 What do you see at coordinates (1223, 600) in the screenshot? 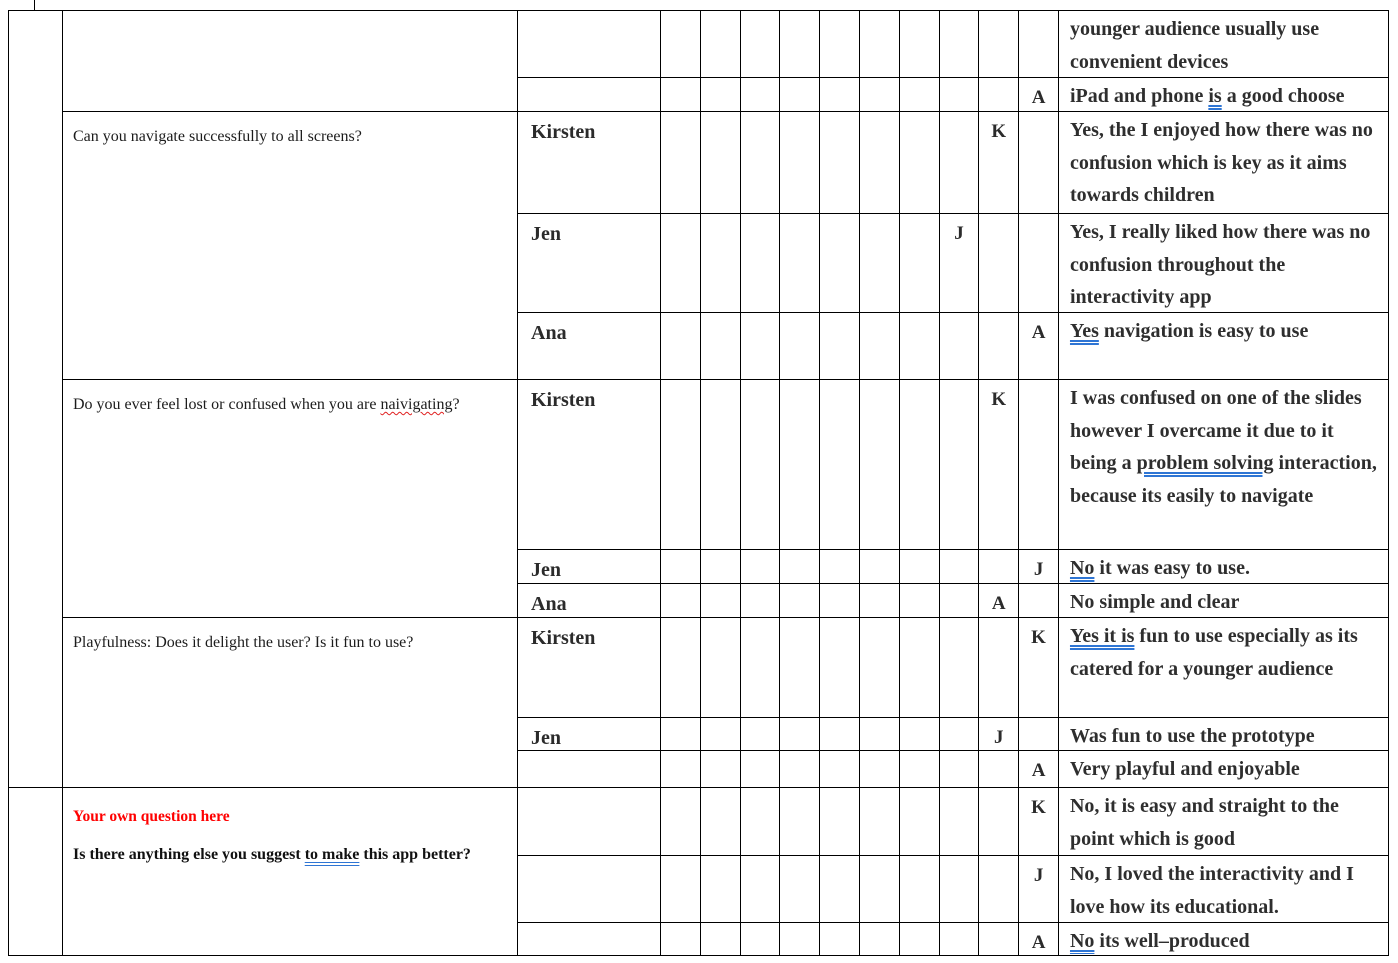
I see `comment-cell: No simple and clear` at bounding box center [1223, 600].